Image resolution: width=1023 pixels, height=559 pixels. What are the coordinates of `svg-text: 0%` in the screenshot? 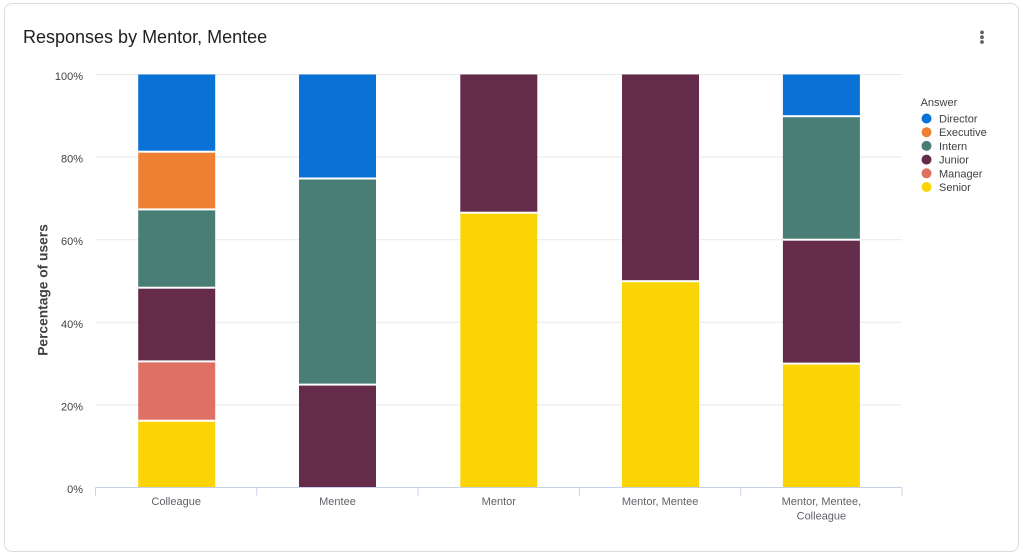 It's located at (75, 490).